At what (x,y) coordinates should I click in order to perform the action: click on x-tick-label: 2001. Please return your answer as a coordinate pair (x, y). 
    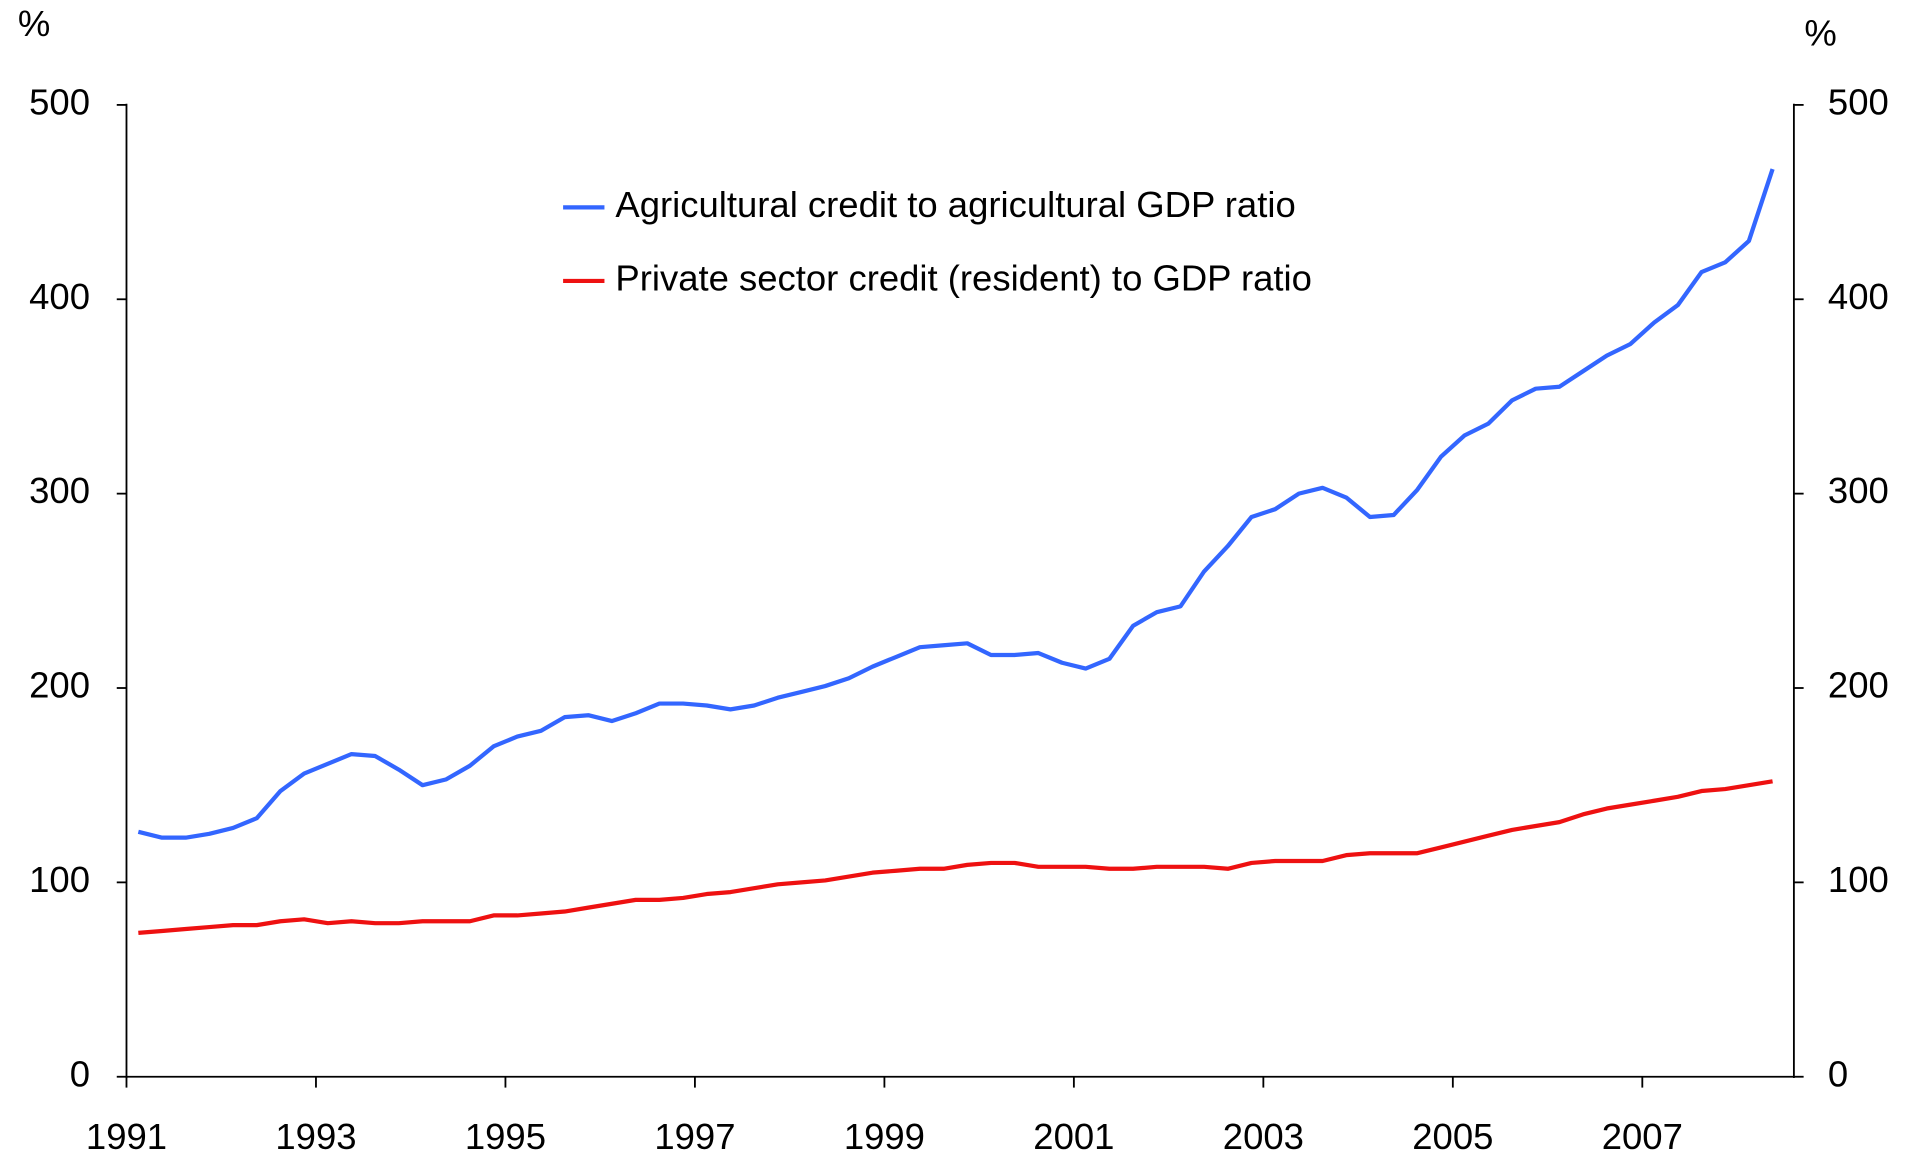
    Looking at the image, I should click on (1073, 1136).